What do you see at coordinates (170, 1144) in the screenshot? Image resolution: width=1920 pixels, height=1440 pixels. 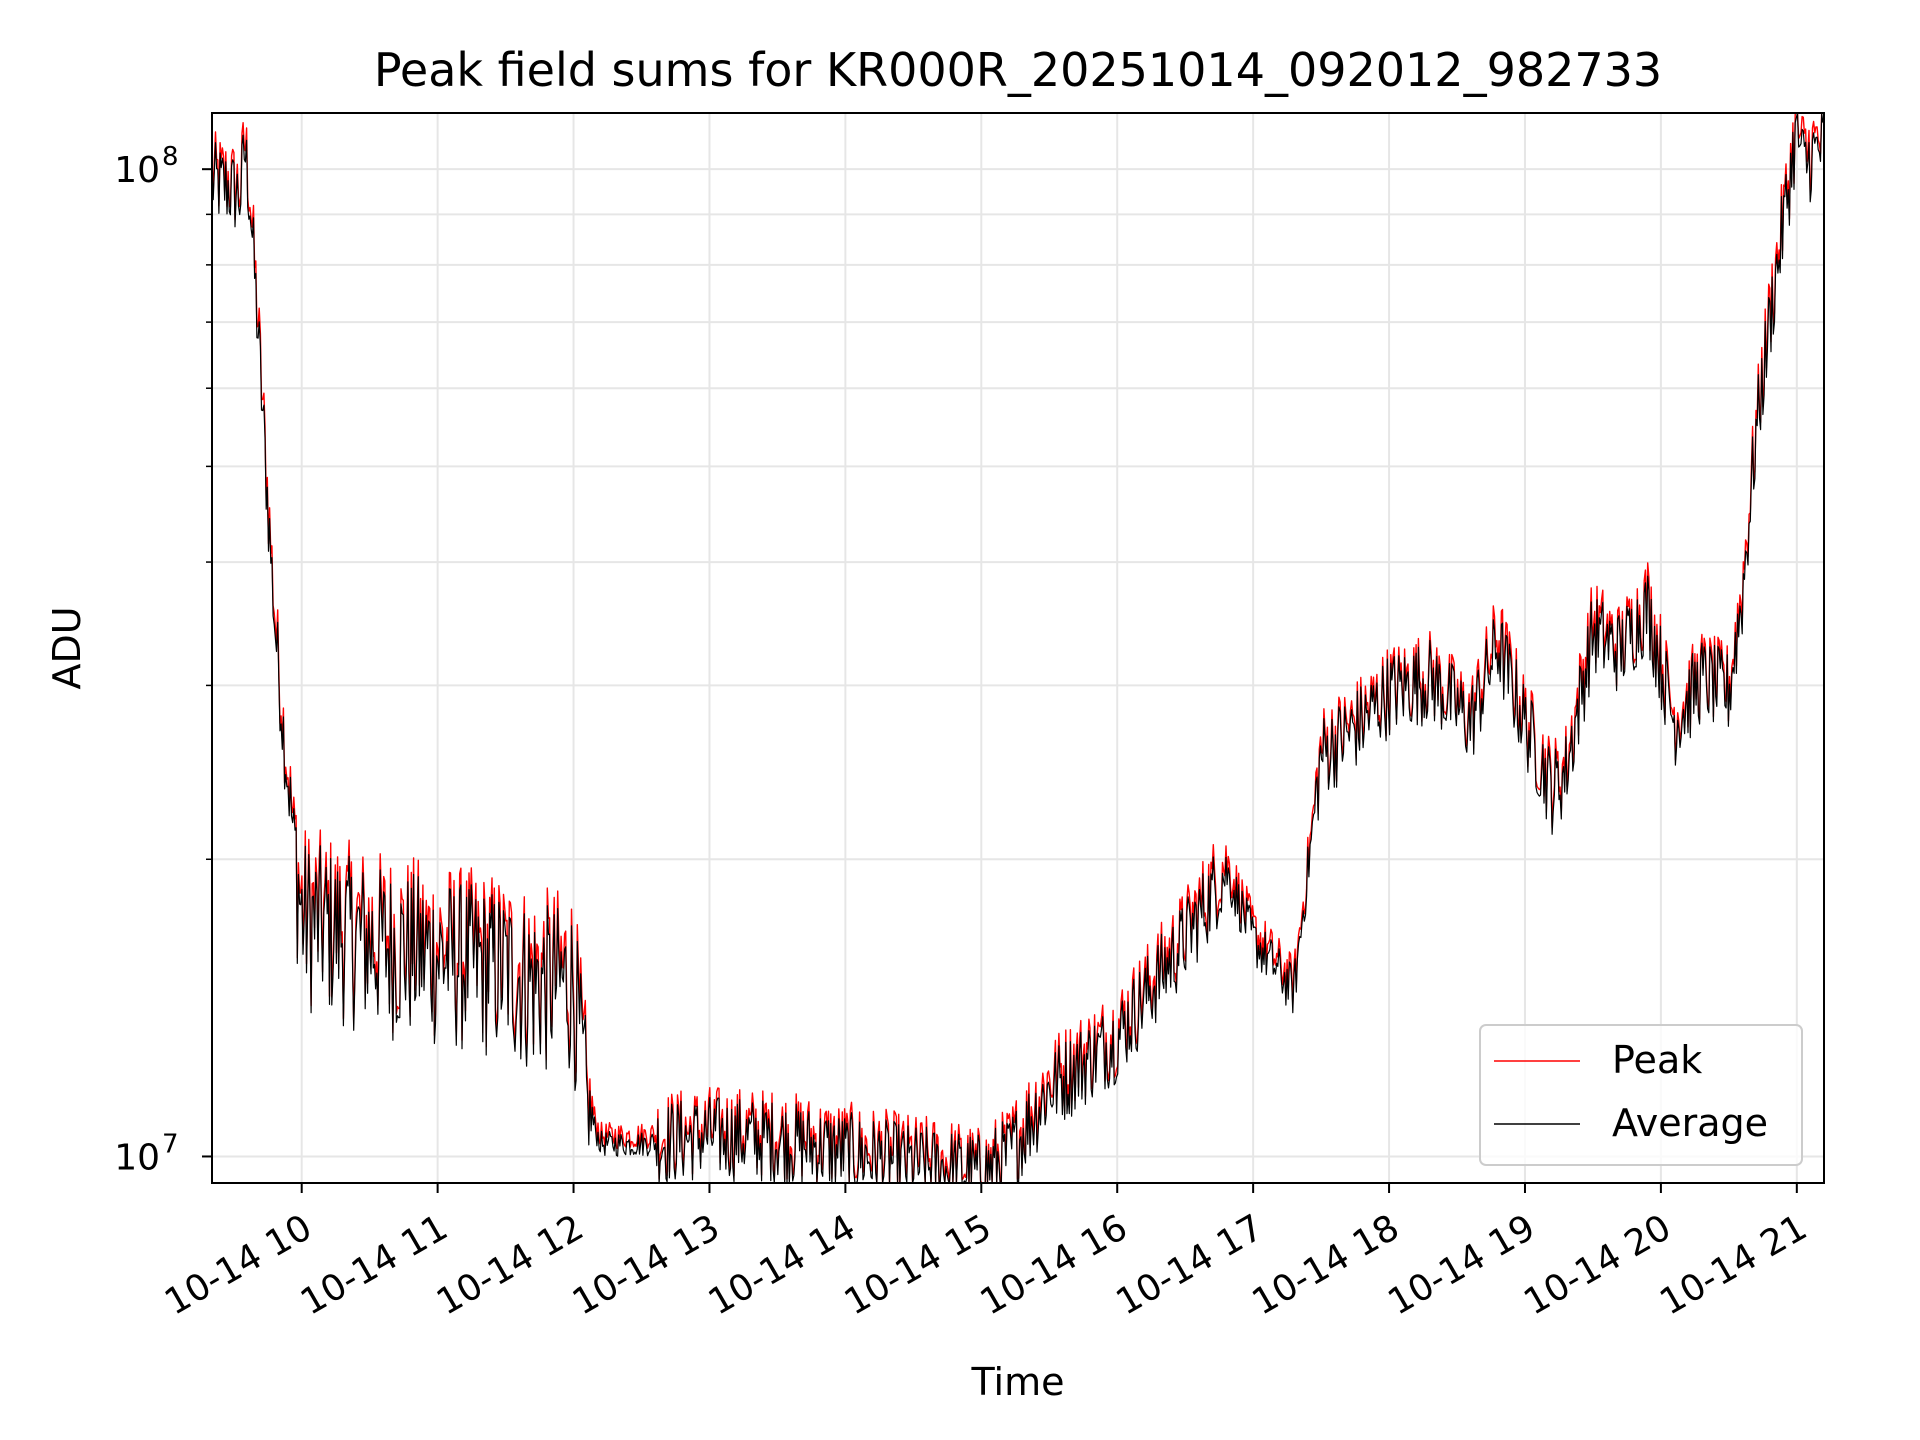 I see `y-tick-exponent: 7` at bounding box center [170, 1144].